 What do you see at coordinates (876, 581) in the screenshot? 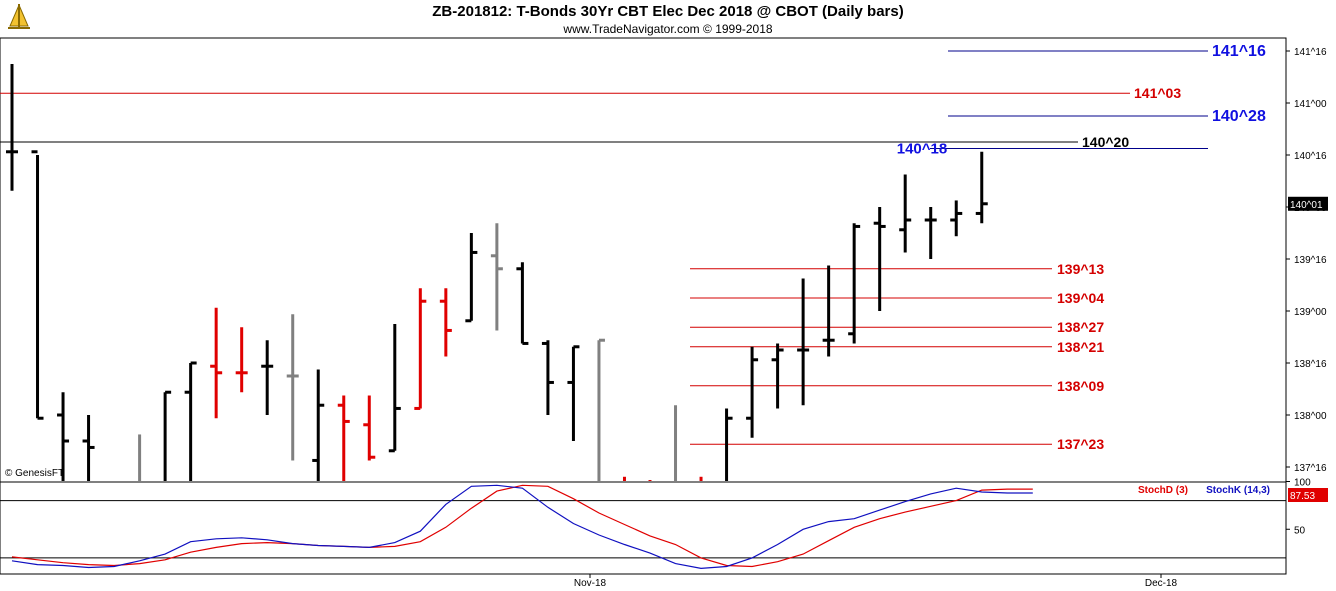
I see `date-axis: Nov-18 Dec-18` at bounding box center [876, 581].